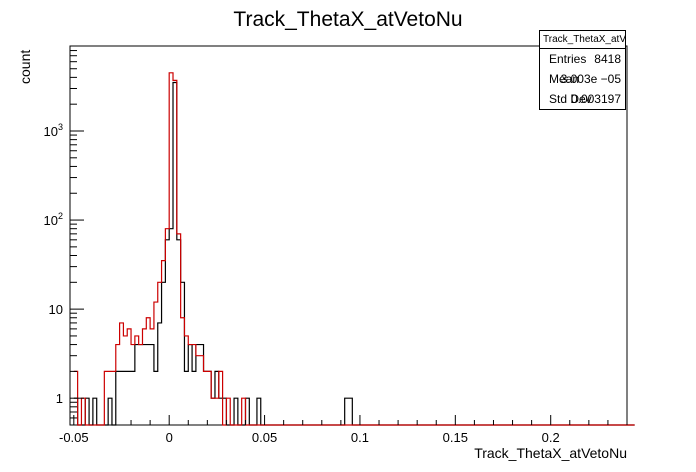 The width and height of the screenshot is (696, 472). I want to click on x-axis-label: Track_ThetaX_atVetoNu, so click(550, 453).